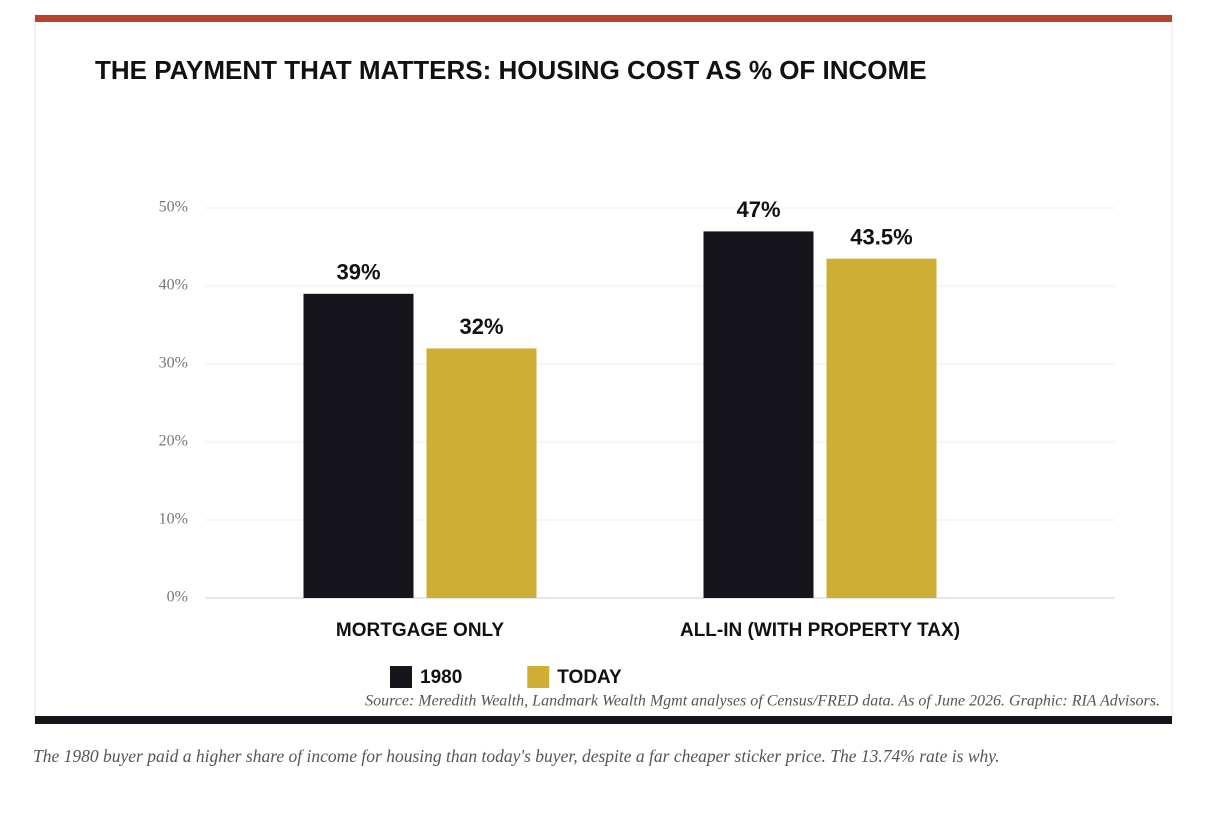  What do you see at coordinates (177, 597) in the screenshot?
I see `y-tick-label: 0%` at bounding box center [177, 597].